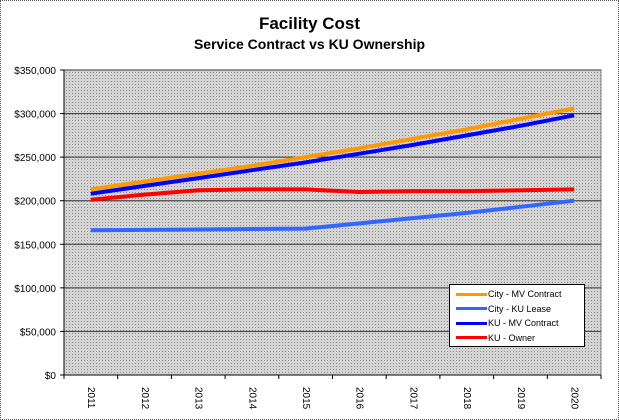 This screenshot has width=619, height=420. What do you see at coordinates (35, 289) in the screenshot?
I see `y-tick-label: $100,000` at bounding box center [35, 289].